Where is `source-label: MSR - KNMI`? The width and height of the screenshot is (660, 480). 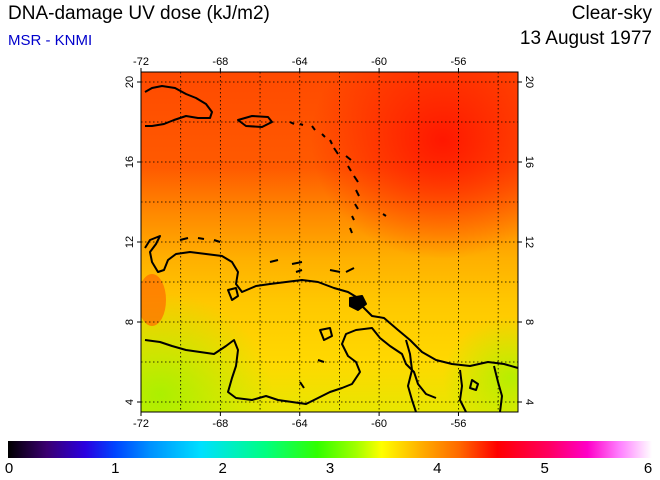 source-label: MSR - KNMI is located at coordinates (50, 40).